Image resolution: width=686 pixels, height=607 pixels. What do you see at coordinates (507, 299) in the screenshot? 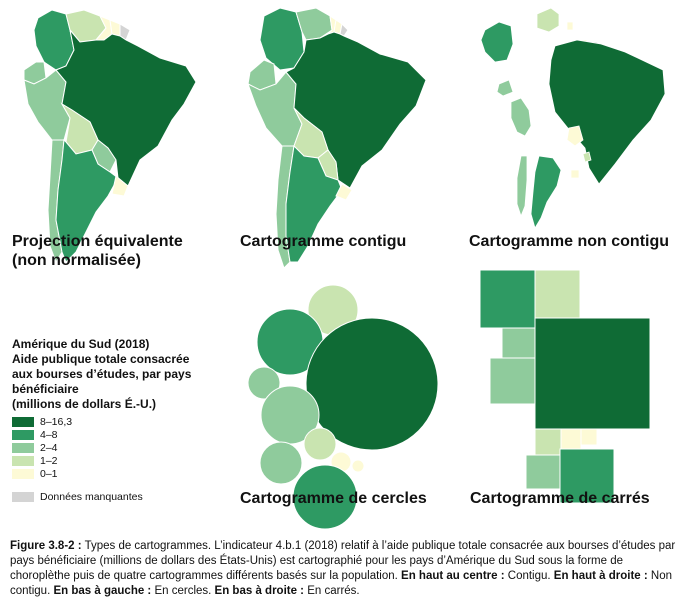
I see `square-colombia` at bounding box center [507, 299].